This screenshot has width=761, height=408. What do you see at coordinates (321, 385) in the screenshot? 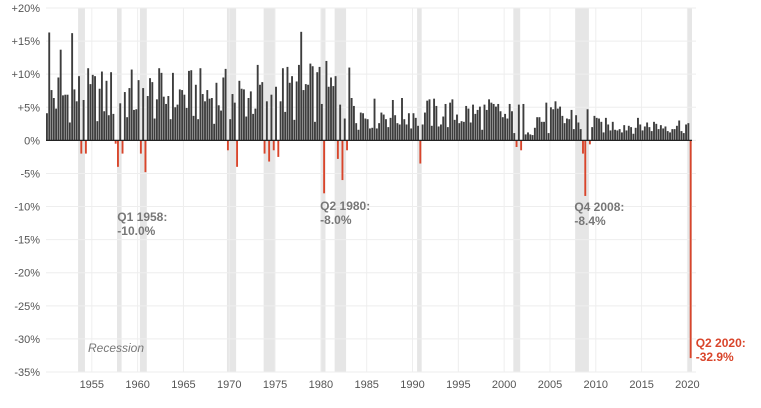
I see `x-tick-label: 1980` at bounding box center [321, 385].